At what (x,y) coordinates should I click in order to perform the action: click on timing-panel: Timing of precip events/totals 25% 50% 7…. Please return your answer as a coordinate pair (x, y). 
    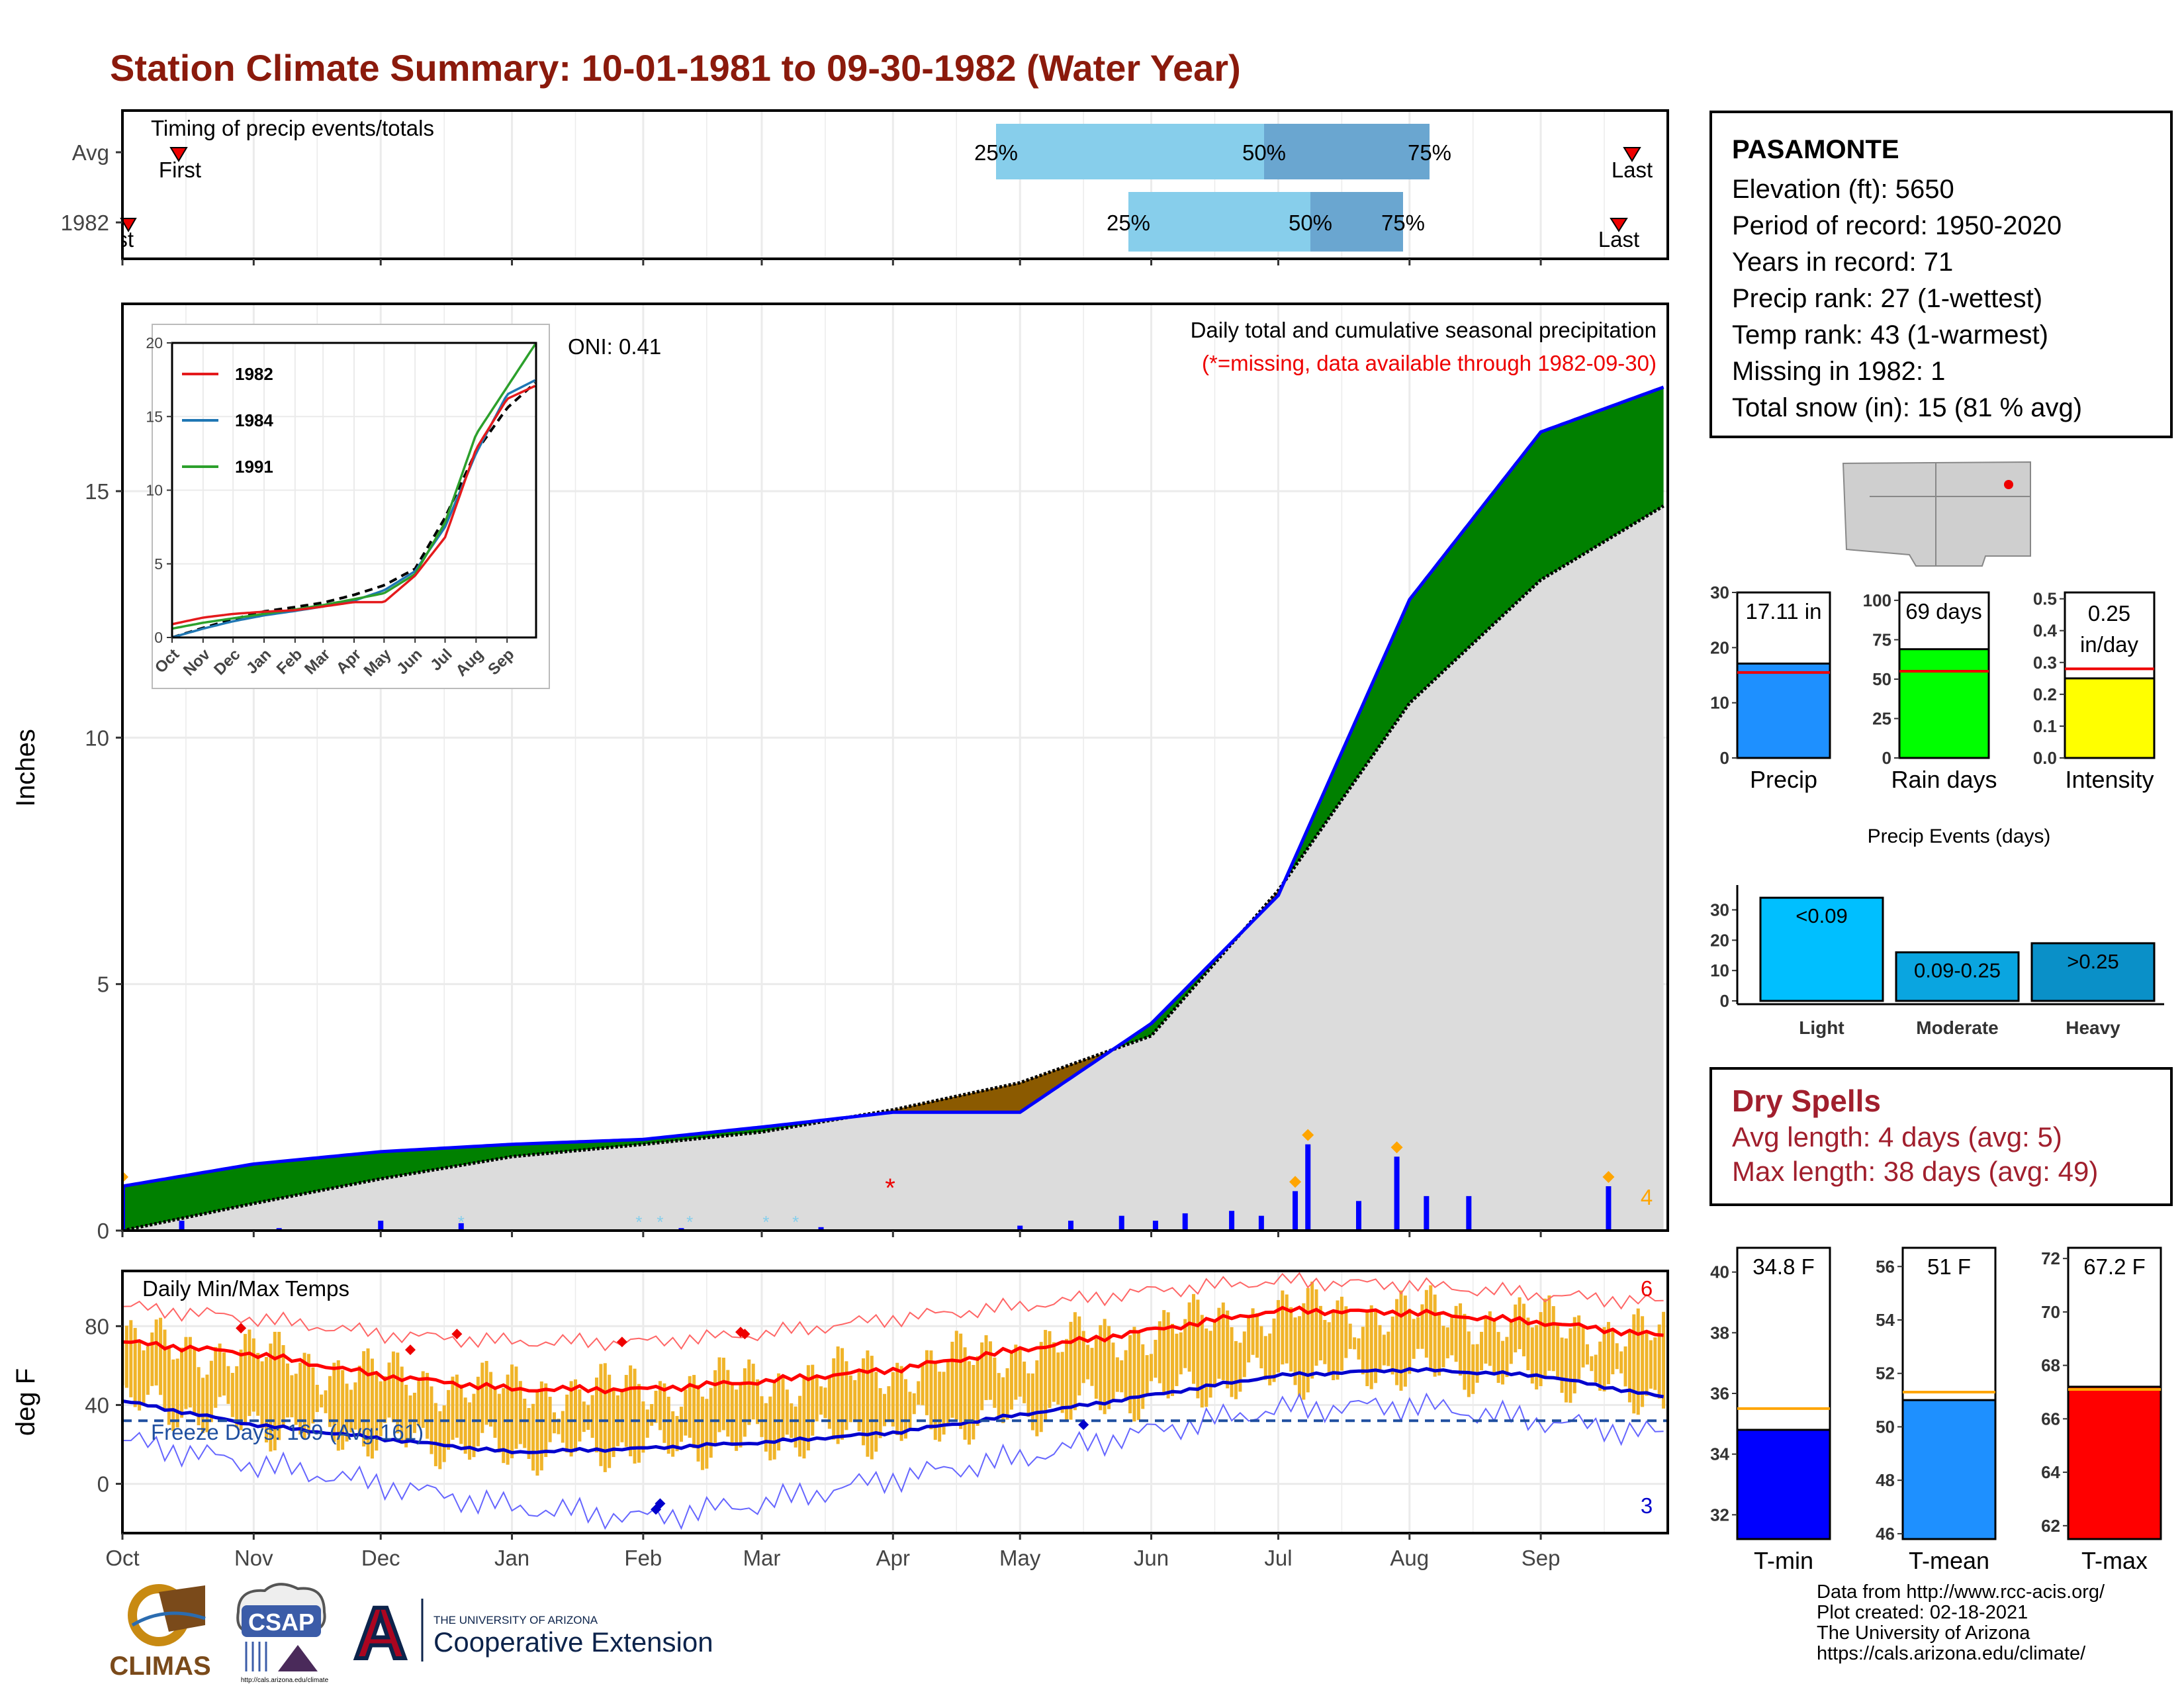
    Looking at the image, I should click on (865, 187).